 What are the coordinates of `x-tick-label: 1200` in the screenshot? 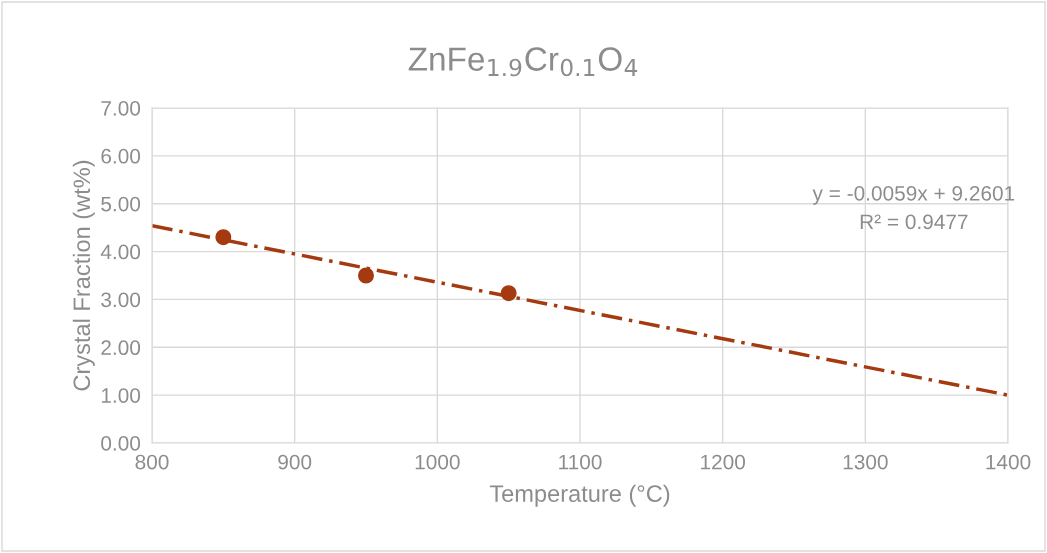 It's located at (723, 462).